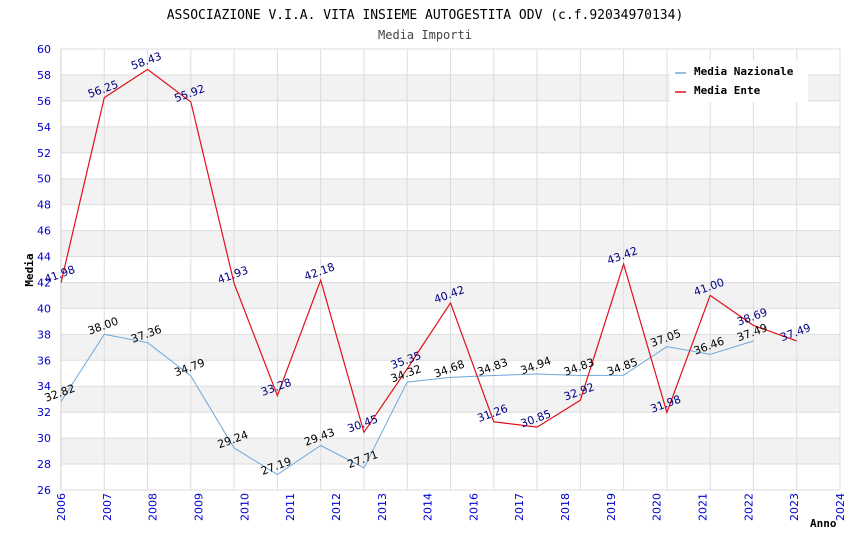 Image resolution: width=850 pixels, height=550 pixels. Describe the element at coordinates (744, 71) in the screenshot. I see `legend-label-nazionale: Media Nazionale` at that location.